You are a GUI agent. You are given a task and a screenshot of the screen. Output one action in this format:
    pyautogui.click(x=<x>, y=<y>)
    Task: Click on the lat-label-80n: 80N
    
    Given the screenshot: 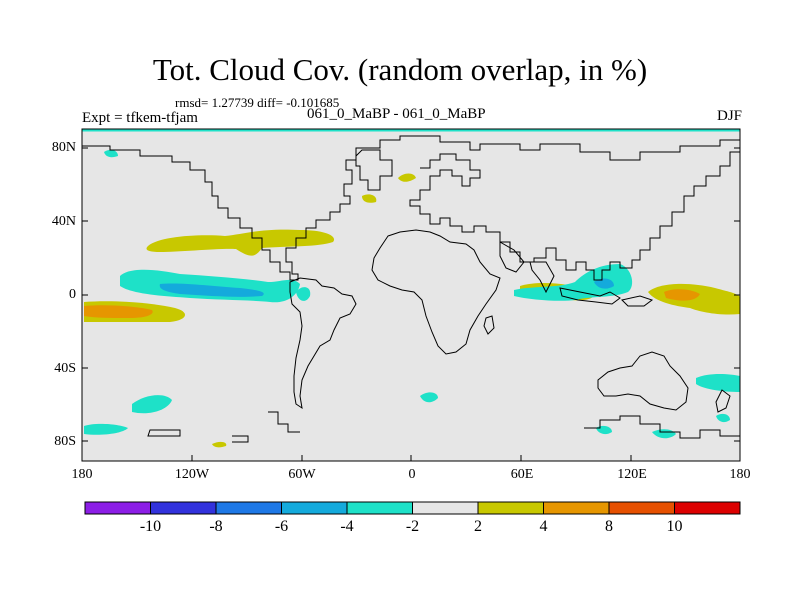 What is the action you would take?
    pyautogui.click(x=63, y=147)
    